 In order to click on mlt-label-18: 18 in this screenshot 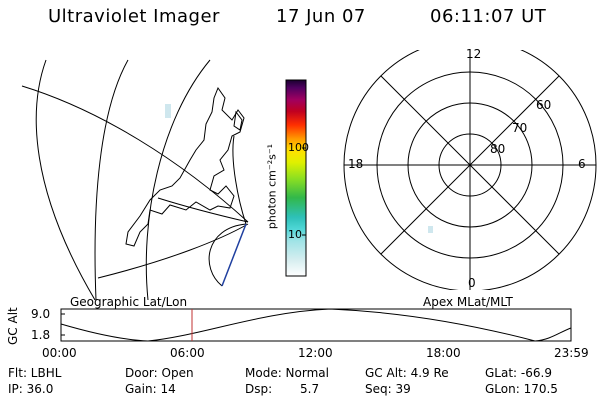, I will do `click(356, 164)`.